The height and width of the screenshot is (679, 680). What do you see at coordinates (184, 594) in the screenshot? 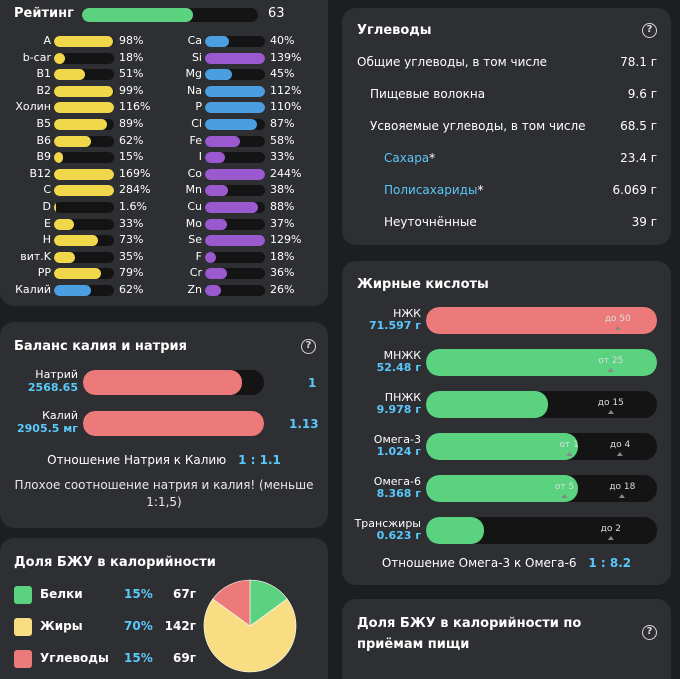
I see `bju-grams: 67г` at bounding box center [184, 594].